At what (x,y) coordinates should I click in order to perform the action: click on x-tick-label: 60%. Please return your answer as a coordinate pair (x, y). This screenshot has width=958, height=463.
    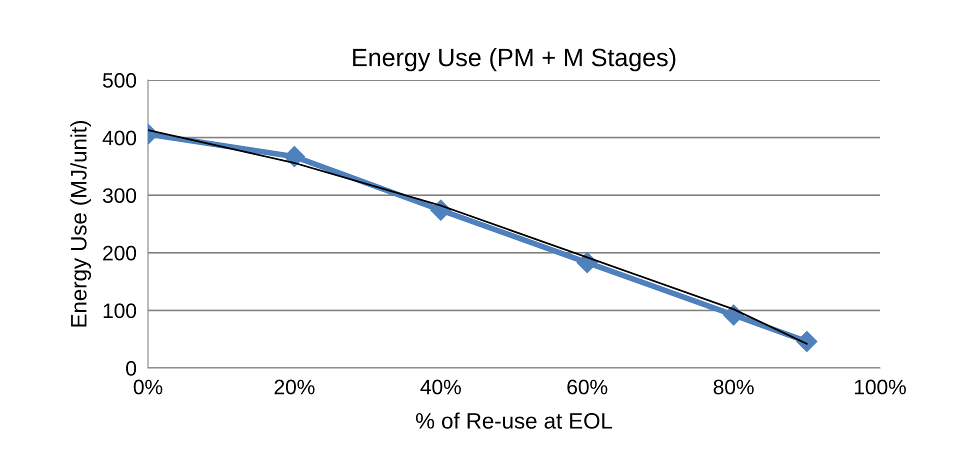
    Looking at the image, I should click on (587, 387).